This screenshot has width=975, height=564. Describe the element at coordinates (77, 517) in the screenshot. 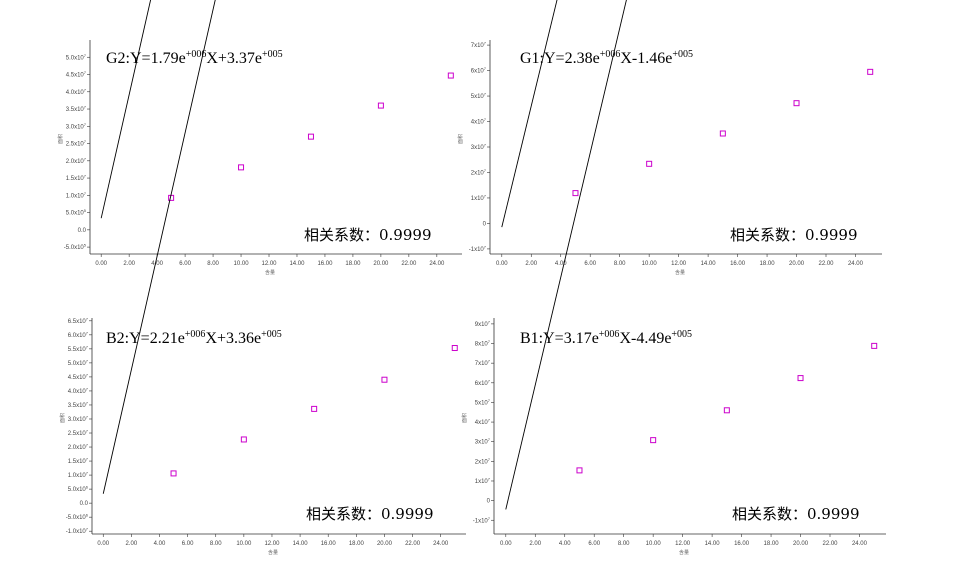

I see `y-tick-label: -5.0x10⁶` at that location.